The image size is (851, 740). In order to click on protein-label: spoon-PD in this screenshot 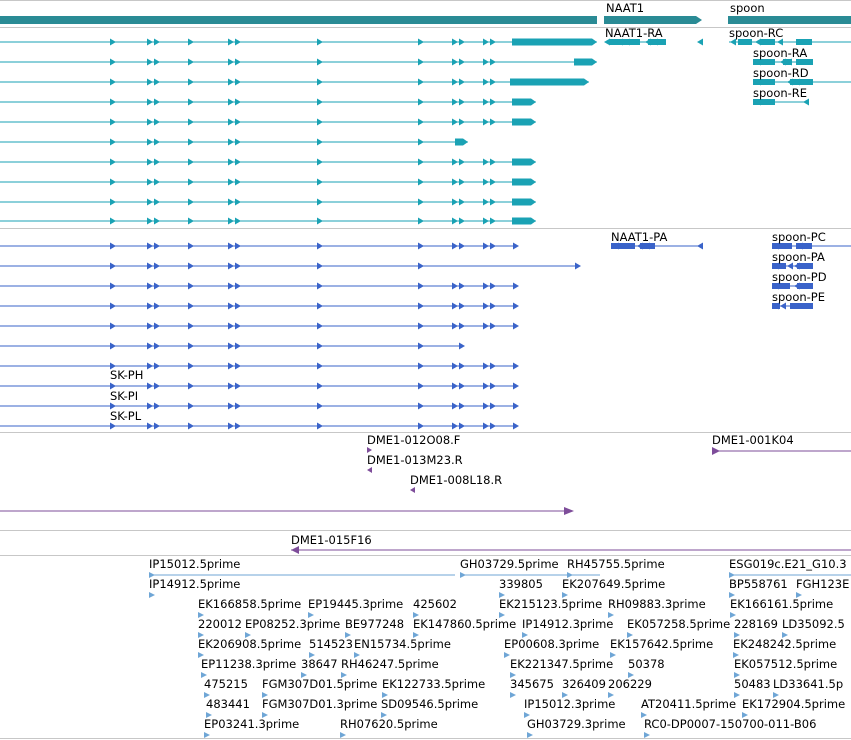, I will do `click(799, 277)`.